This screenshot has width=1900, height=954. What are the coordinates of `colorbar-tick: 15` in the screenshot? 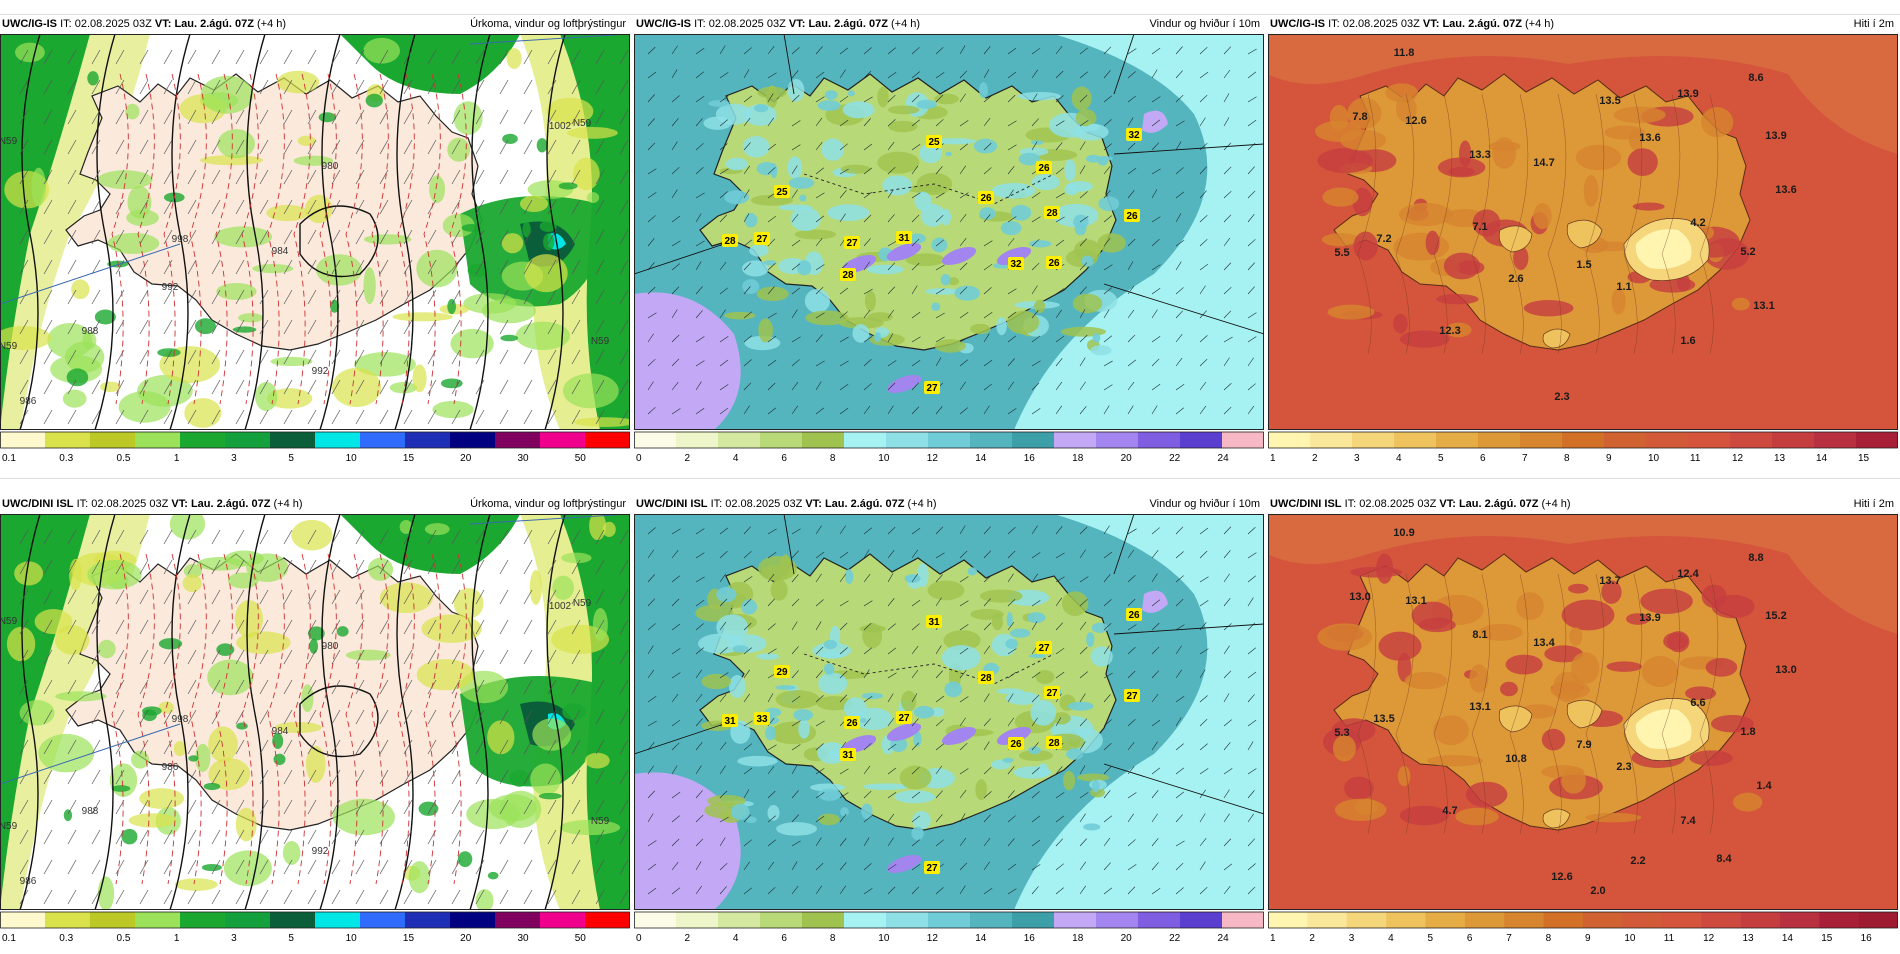 It's located at (1827, 938).